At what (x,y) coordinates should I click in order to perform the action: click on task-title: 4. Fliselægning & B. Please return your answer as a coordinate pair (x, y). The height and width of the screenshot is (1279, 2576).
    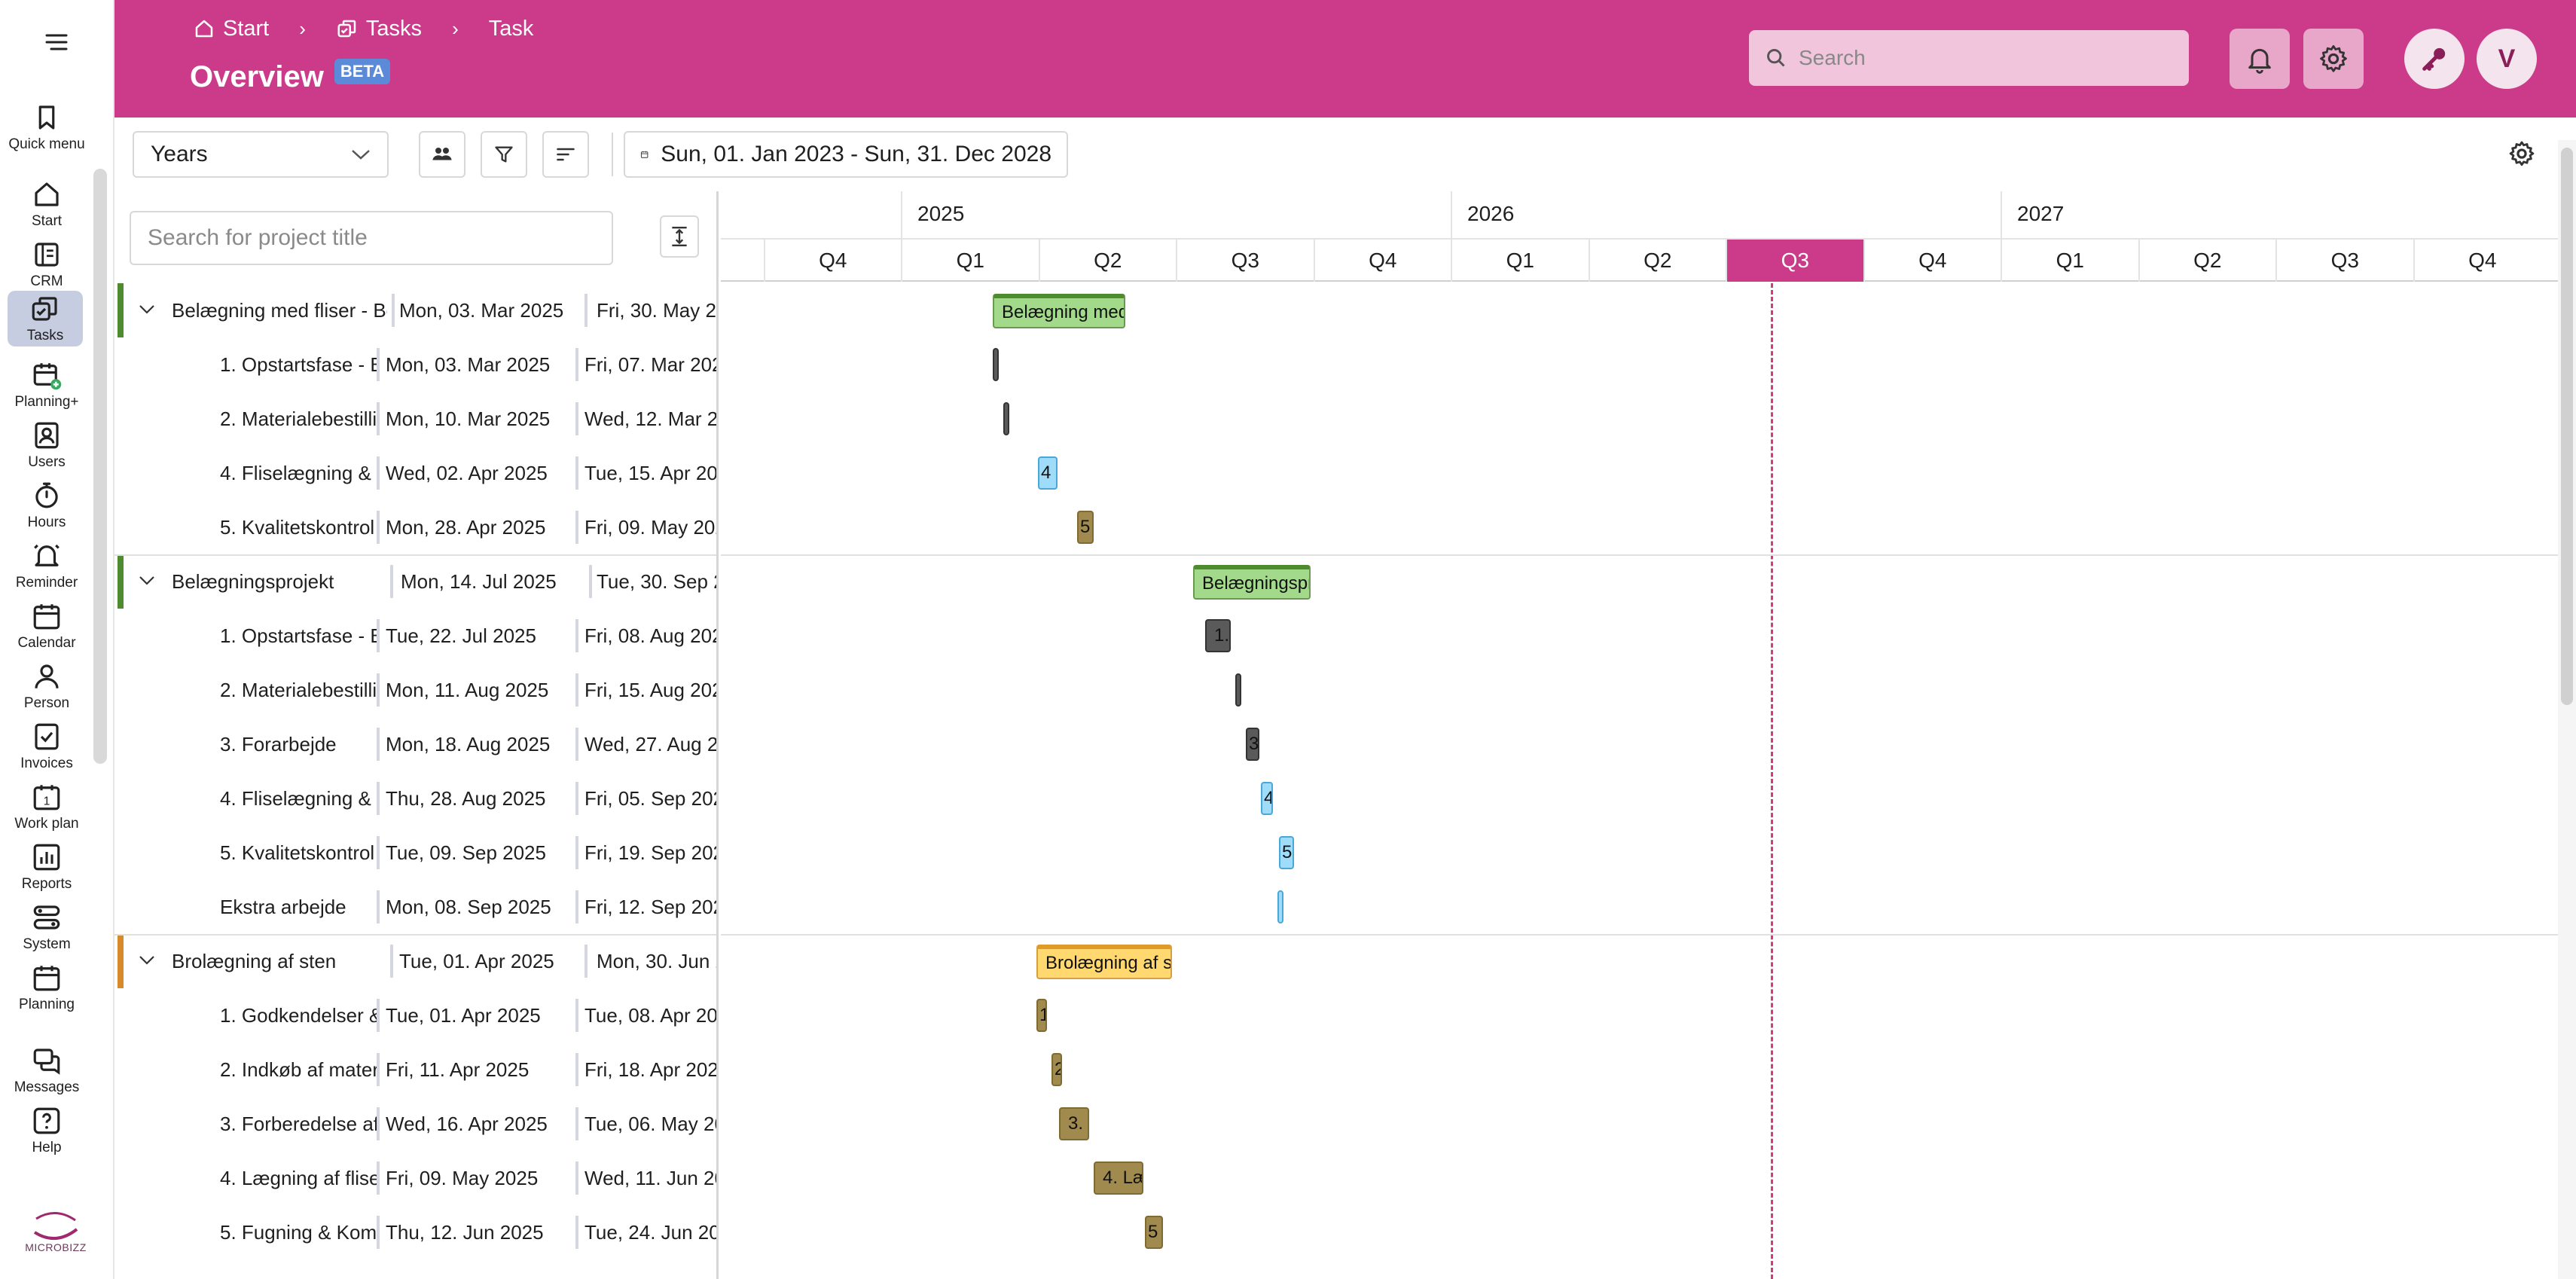
    Looking at the image, I should click on (299, 473).